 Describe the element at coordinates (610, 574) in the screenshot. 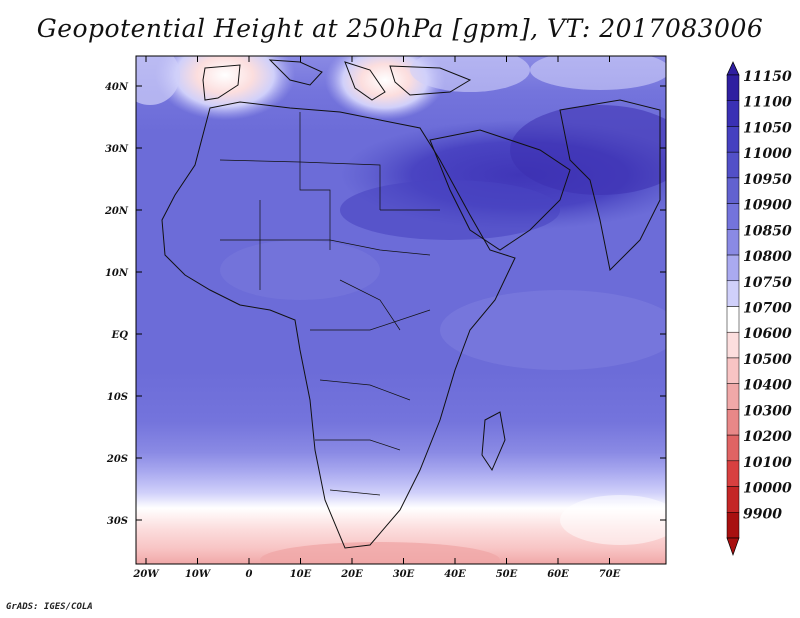

I see `lon-label: 70E` at that location.